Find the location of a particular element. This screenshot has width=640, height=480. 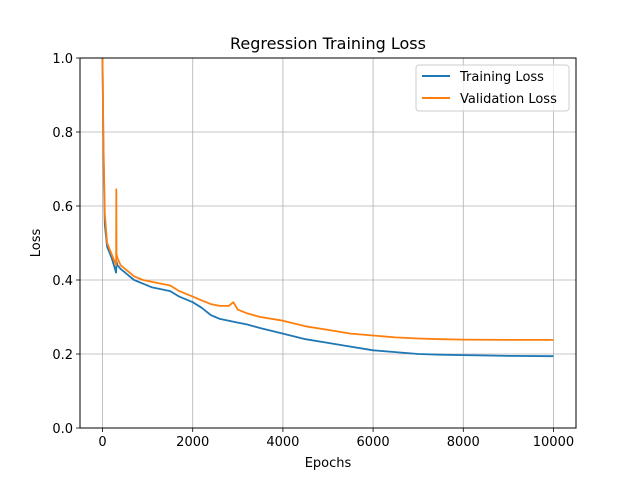

y-tick-label: 1.0 is located at coordinates (62, 59).